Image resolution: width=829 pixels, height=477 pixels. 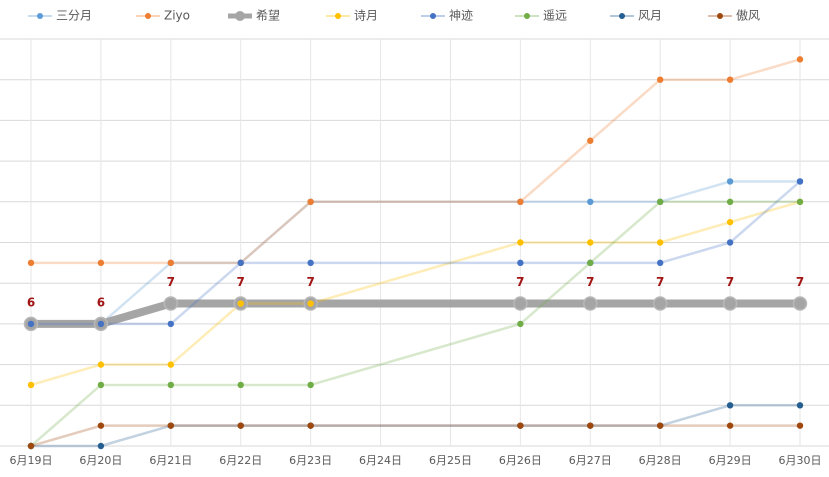 I want to click on x-tick-label: 6月25日, so click(x=450, y=460).